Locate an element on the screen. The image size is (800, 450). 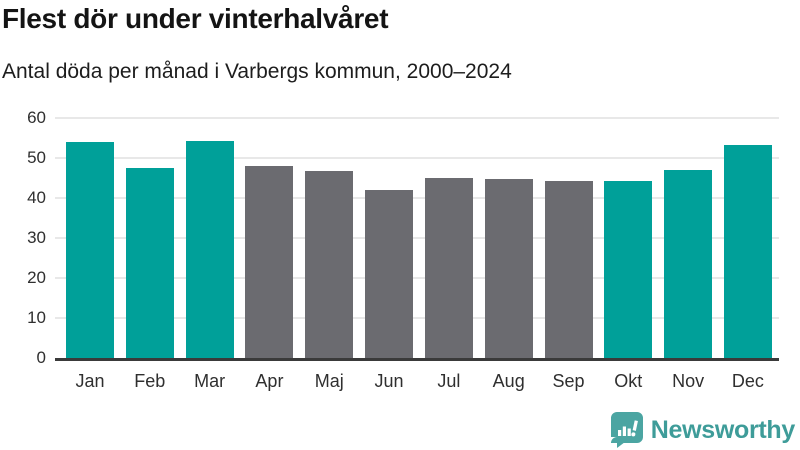
x-tick-label-jul: Jul is located at coordinates (449, 381).